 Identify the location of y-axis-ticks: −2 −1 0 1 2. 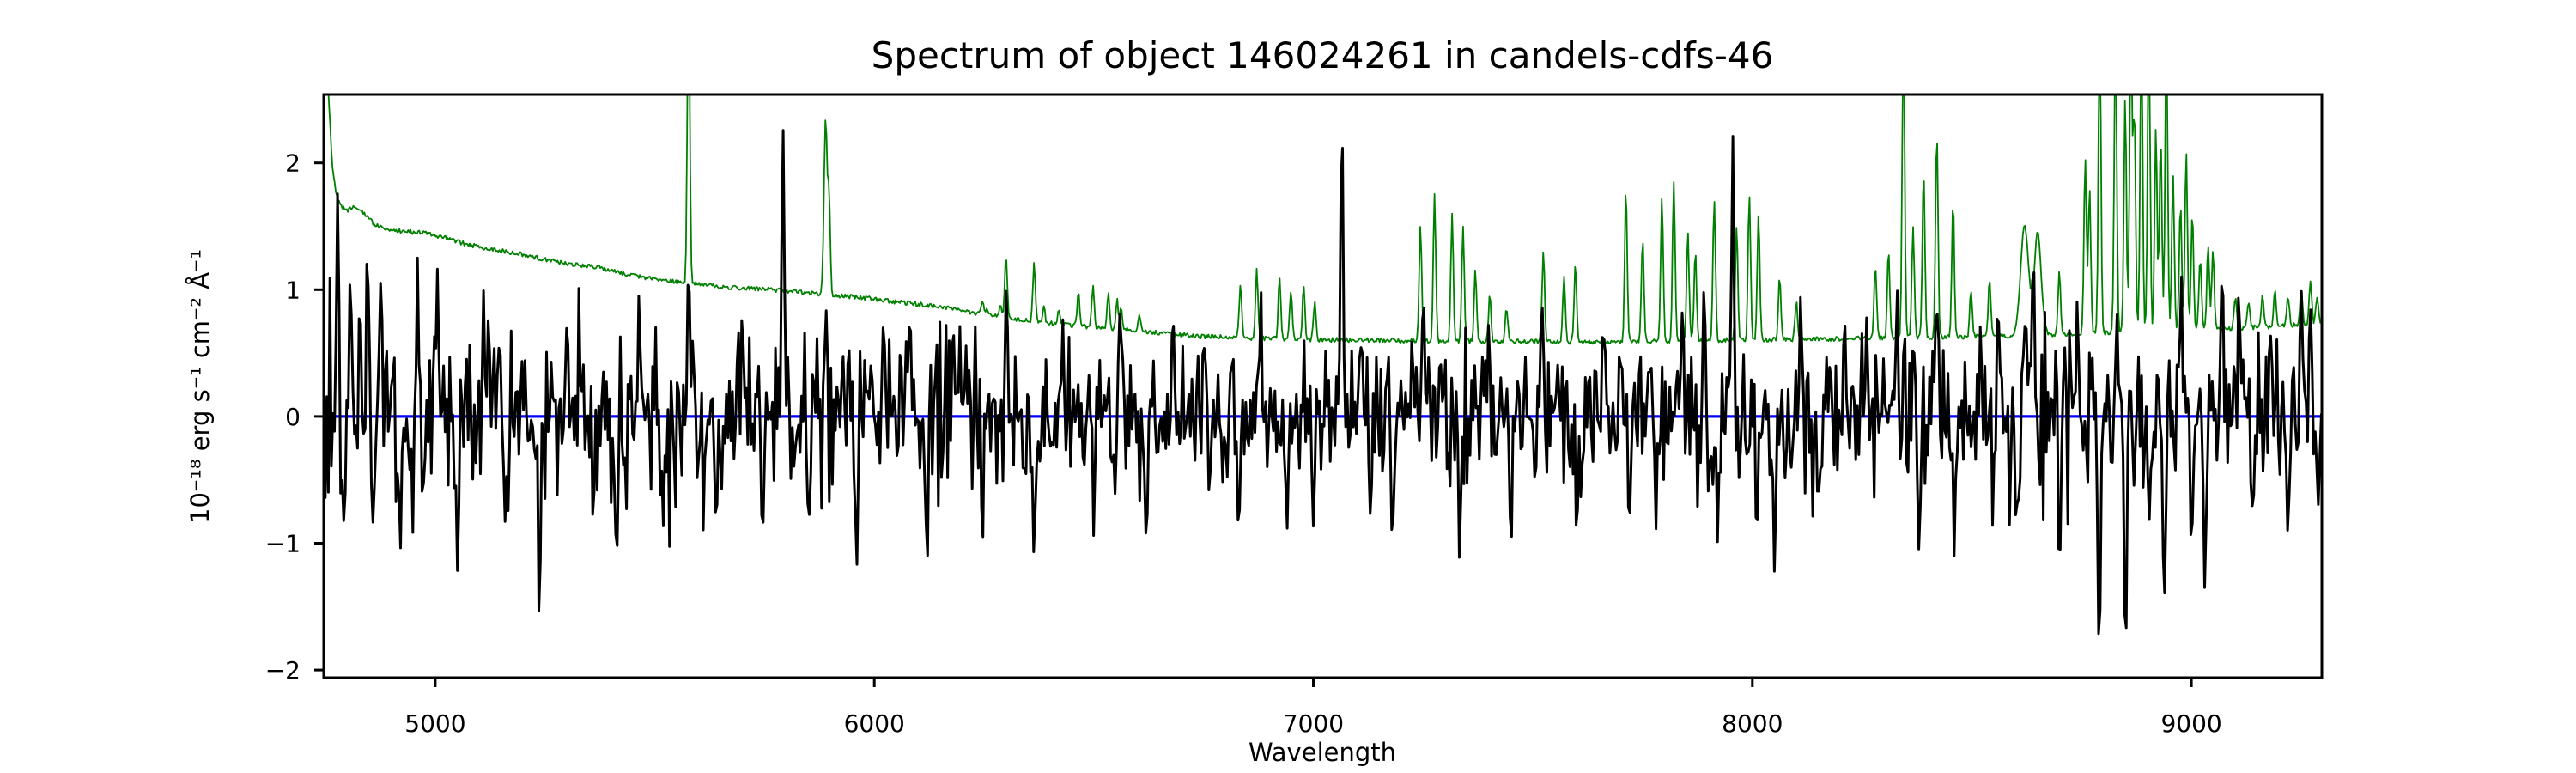
(294, 417).